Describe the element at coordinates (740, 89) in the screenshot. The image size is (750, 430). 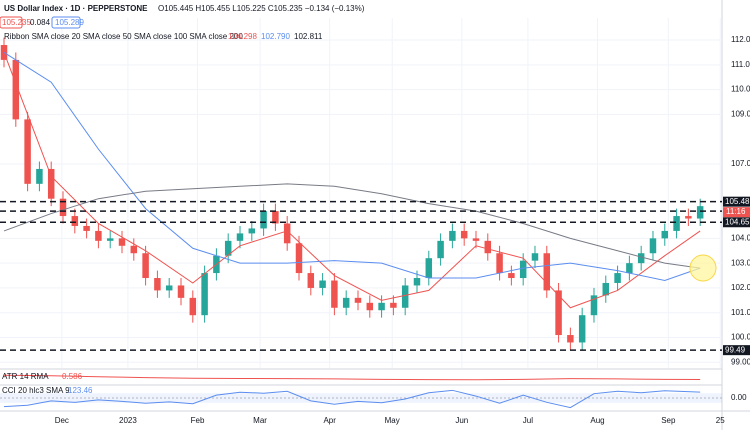
I see `y-tick-label: 110.00` at that location.